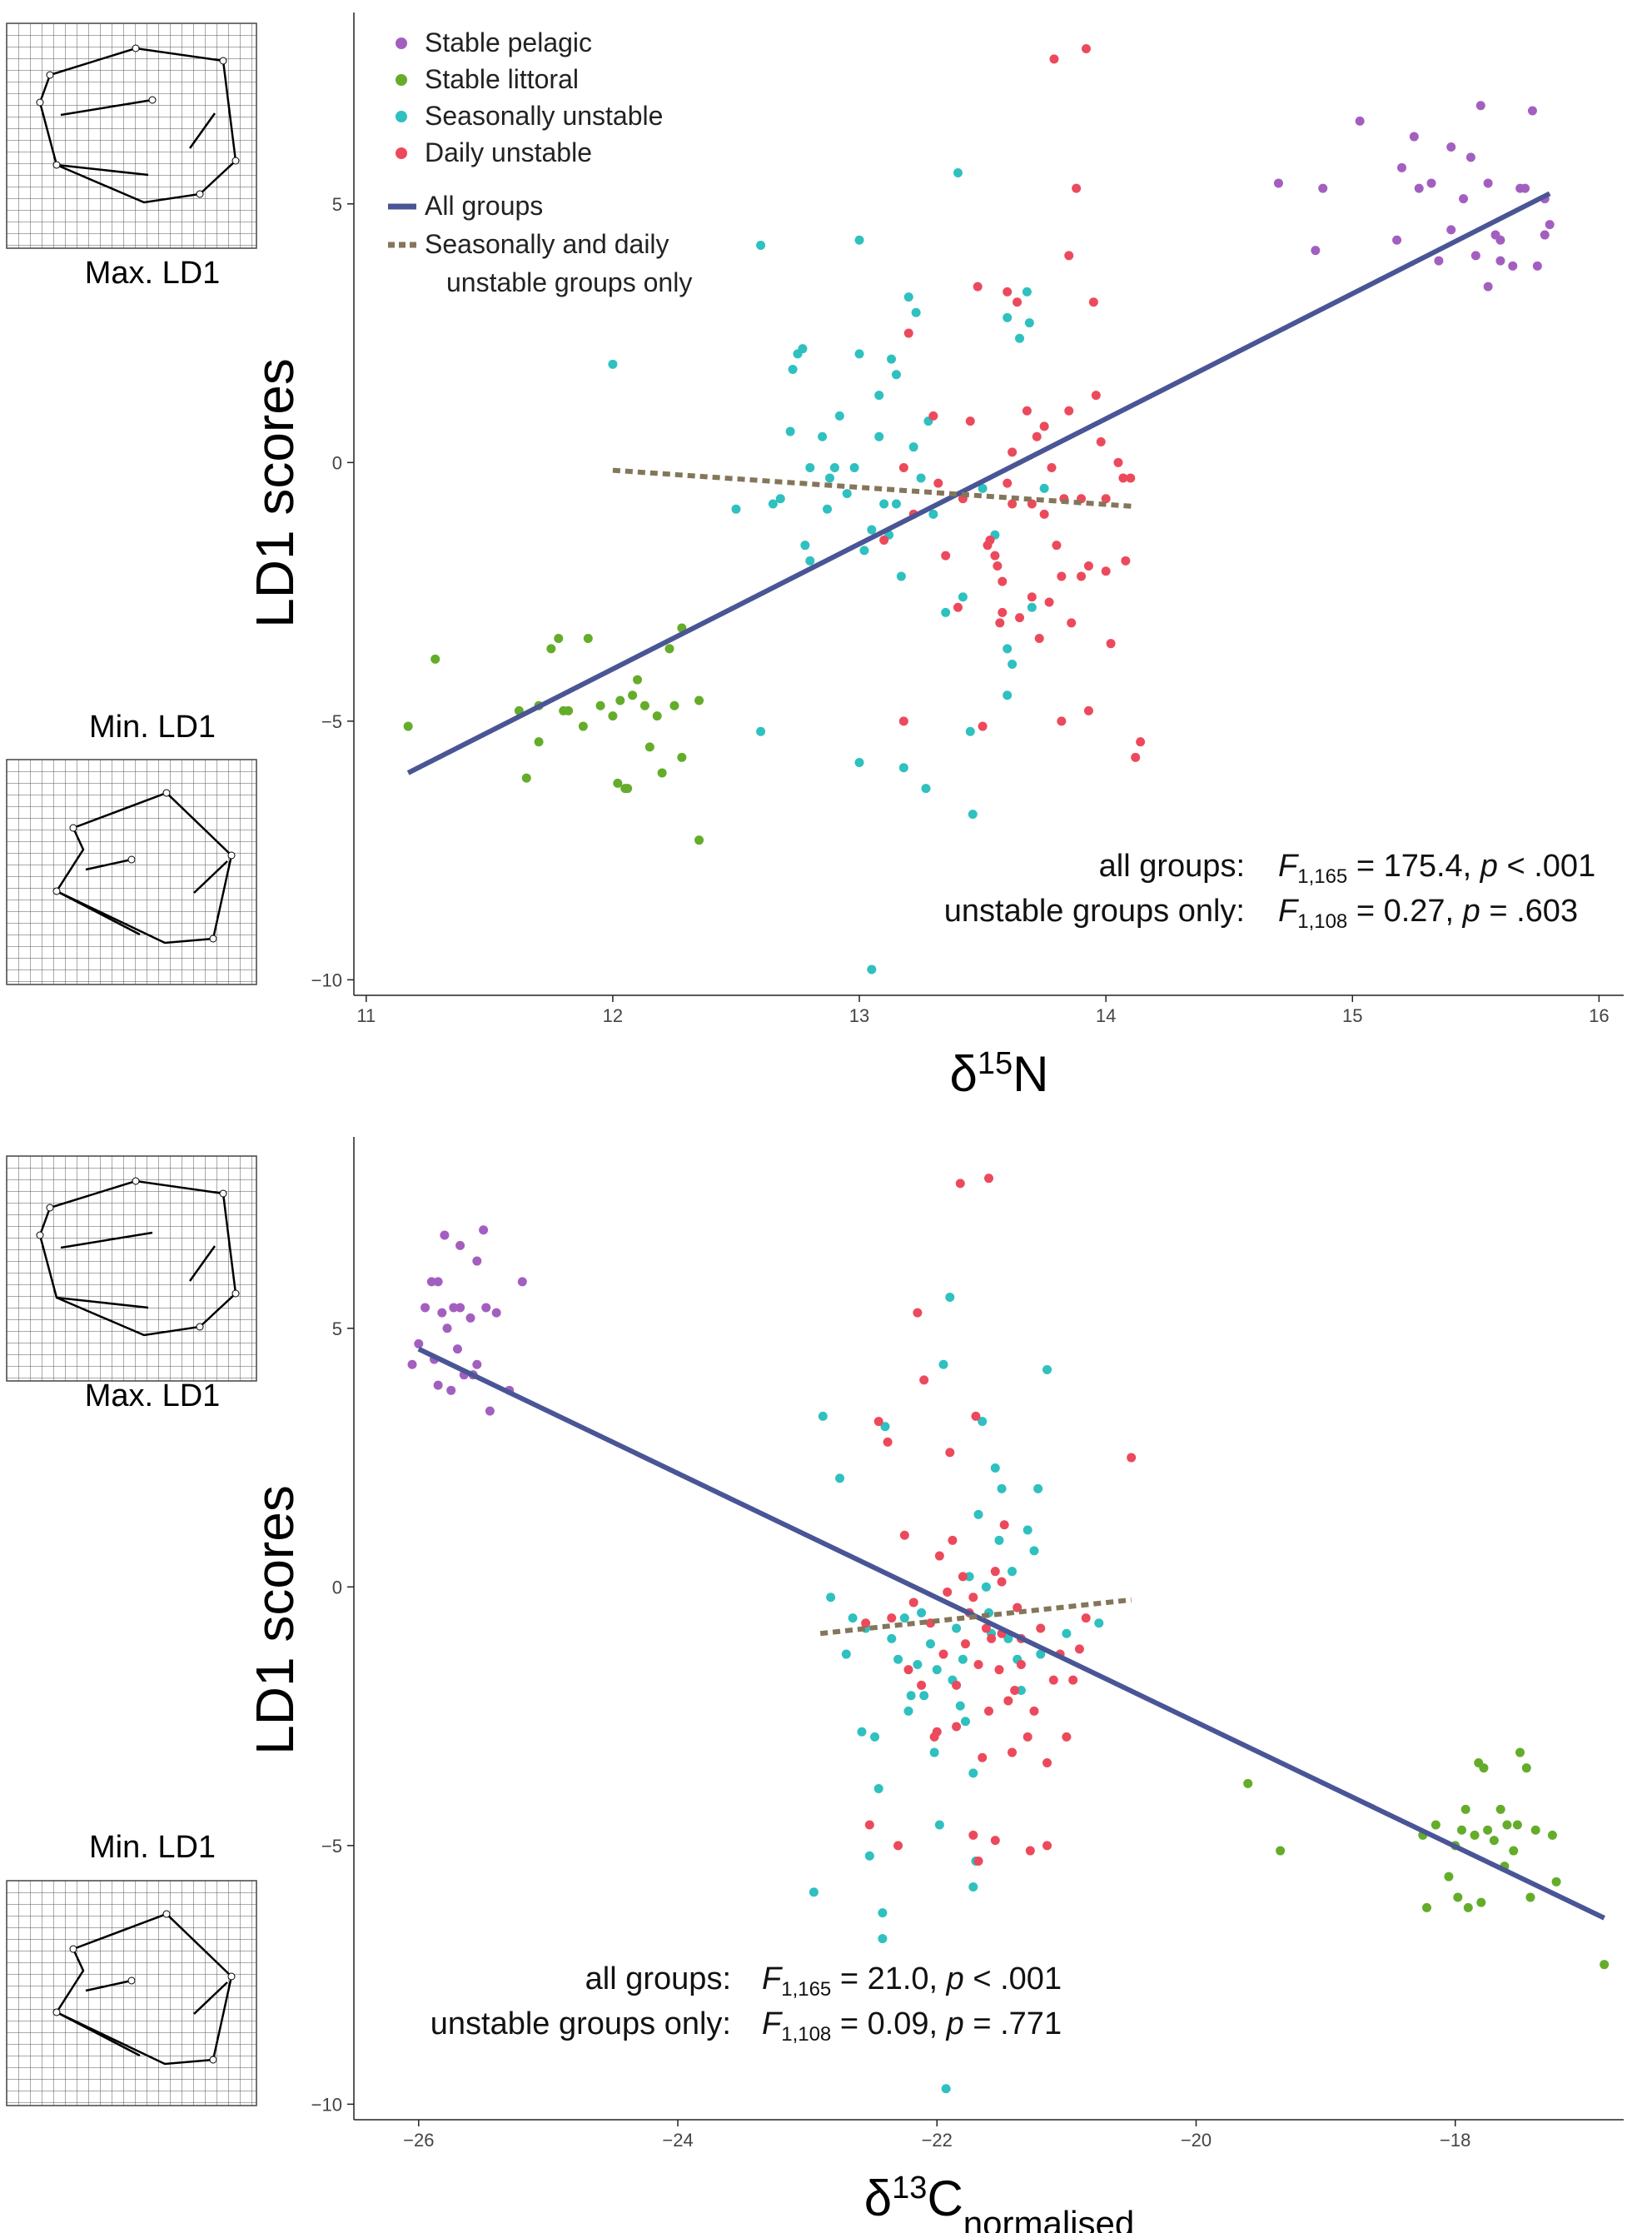  What do you see at coordinates (327, 2104) in the screenshot?
I see `y-tick-label: −10` at bounding box center [327, 2104].